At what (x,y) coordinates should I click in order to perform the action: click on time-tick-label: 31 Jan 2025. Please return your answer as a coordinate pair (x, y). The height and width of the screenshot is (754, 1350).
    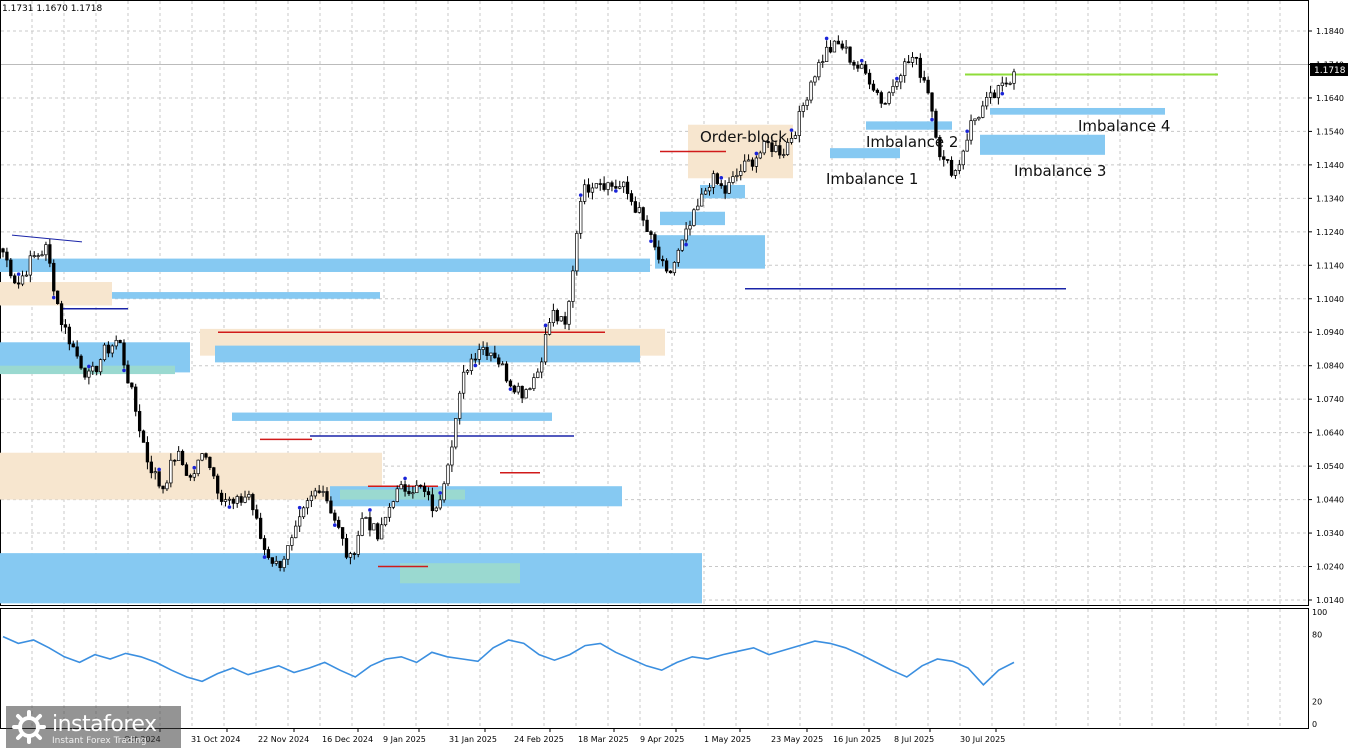
    Looking at the image, I should click on (473, 739).